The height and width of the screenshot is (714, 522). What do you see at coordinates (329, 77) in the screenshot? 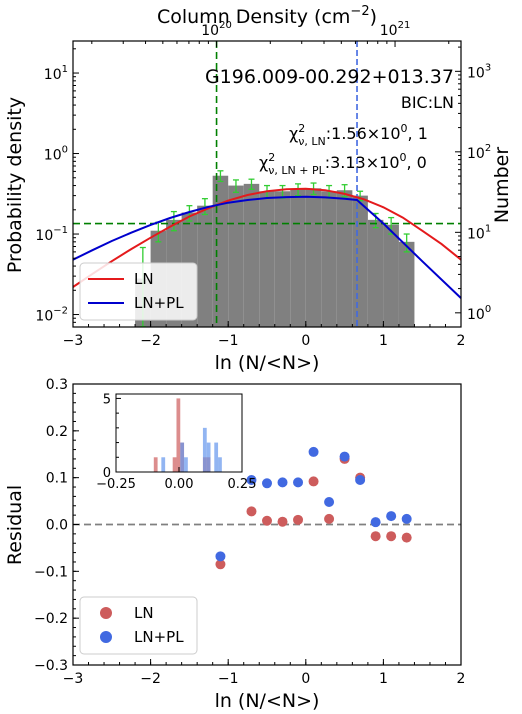
I see `chart-title: G196.009-00.292+013.37` at bounding box center [329, 77].